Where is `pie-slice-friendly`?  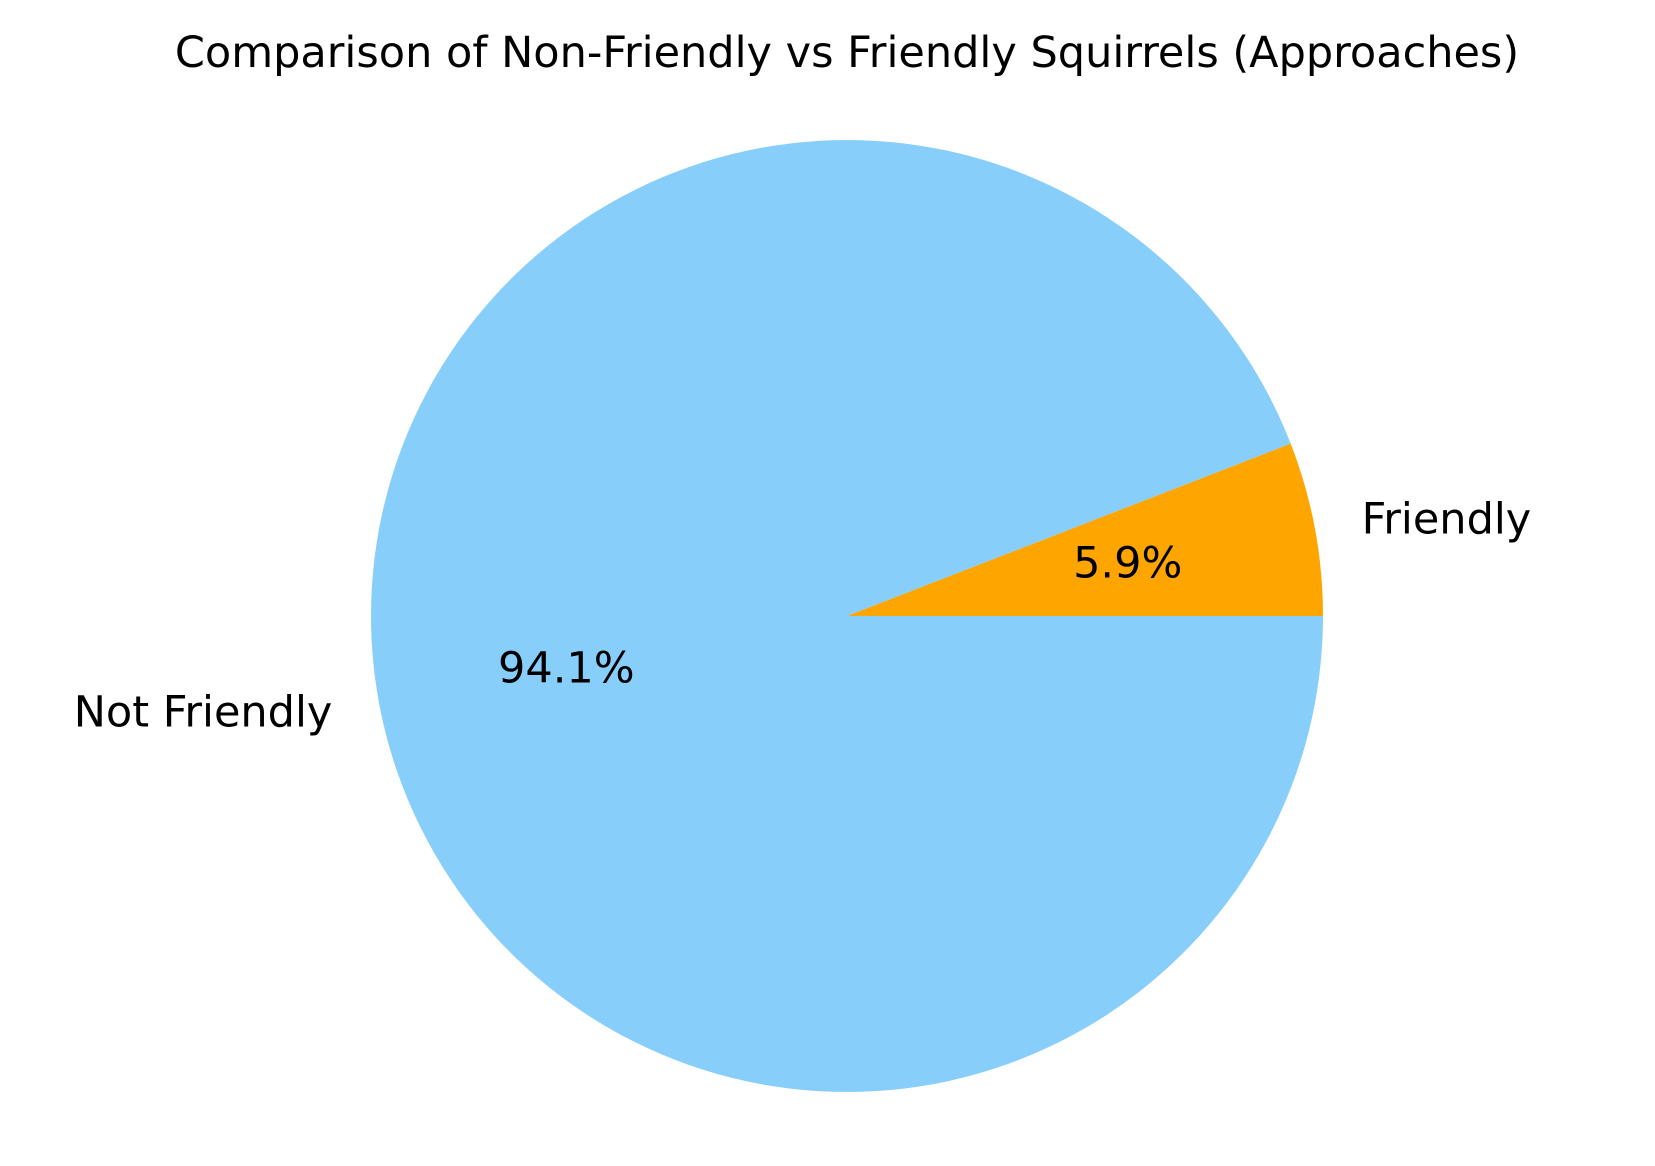 pie-slice-friendly is located at coordinates (1085, 529).